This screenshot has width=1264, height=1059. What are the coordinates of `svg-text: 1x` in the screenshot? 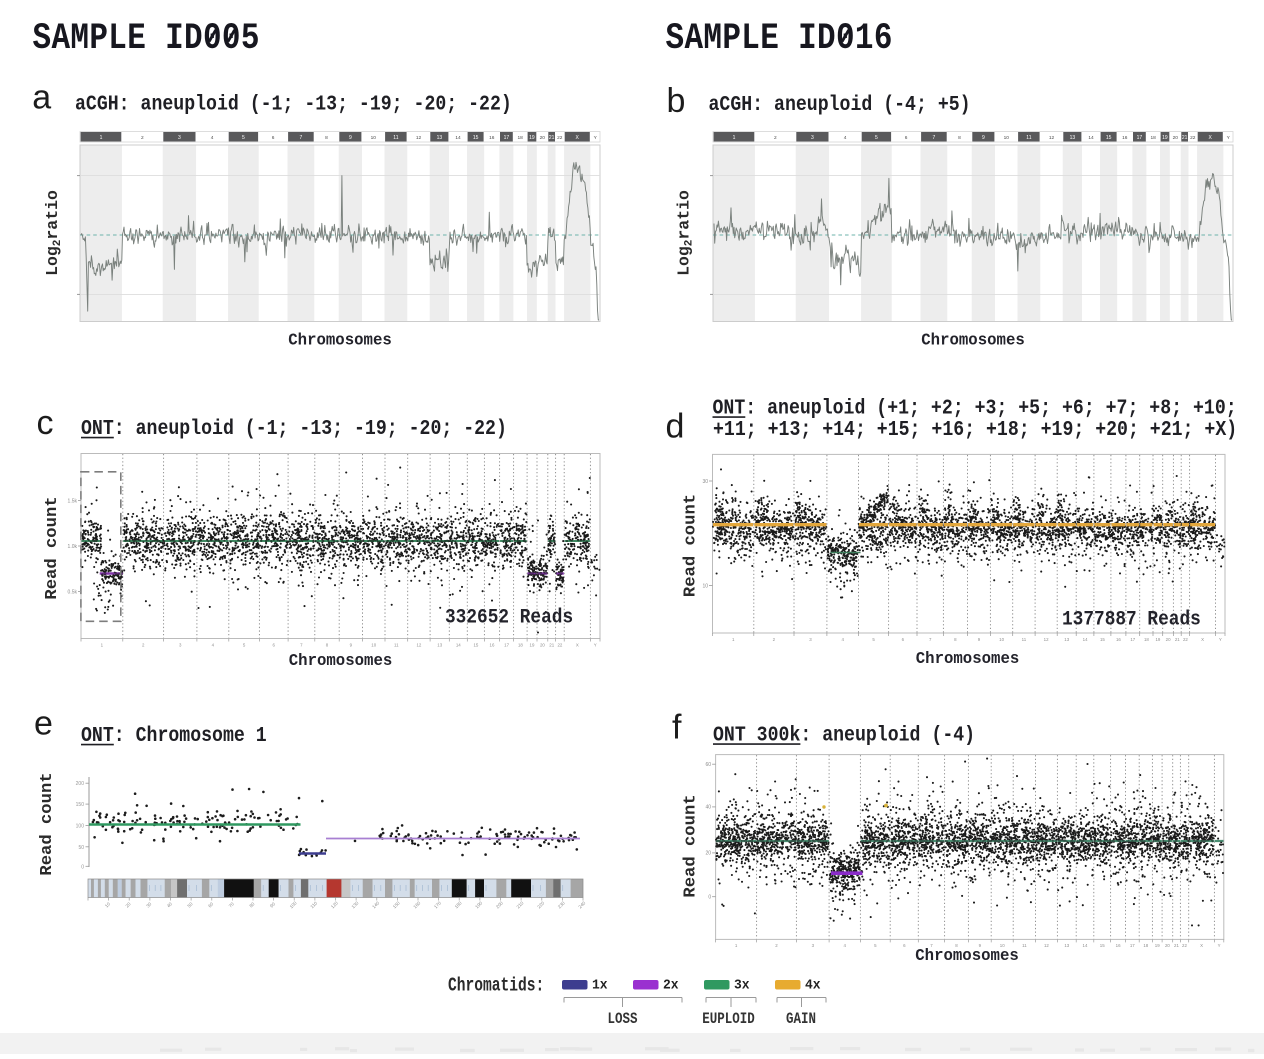 It's located at (600, 984).